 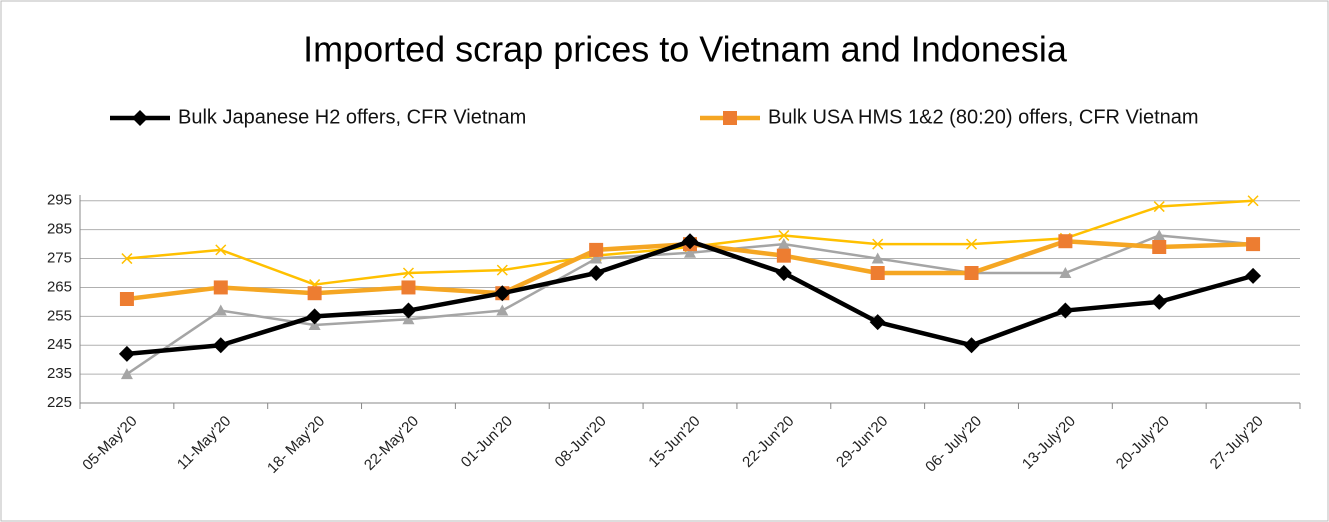 What do you see at coordinates (59, 315) in the screenshot?
I see `y-tick-label: 255` at bounding box center [59, 315].